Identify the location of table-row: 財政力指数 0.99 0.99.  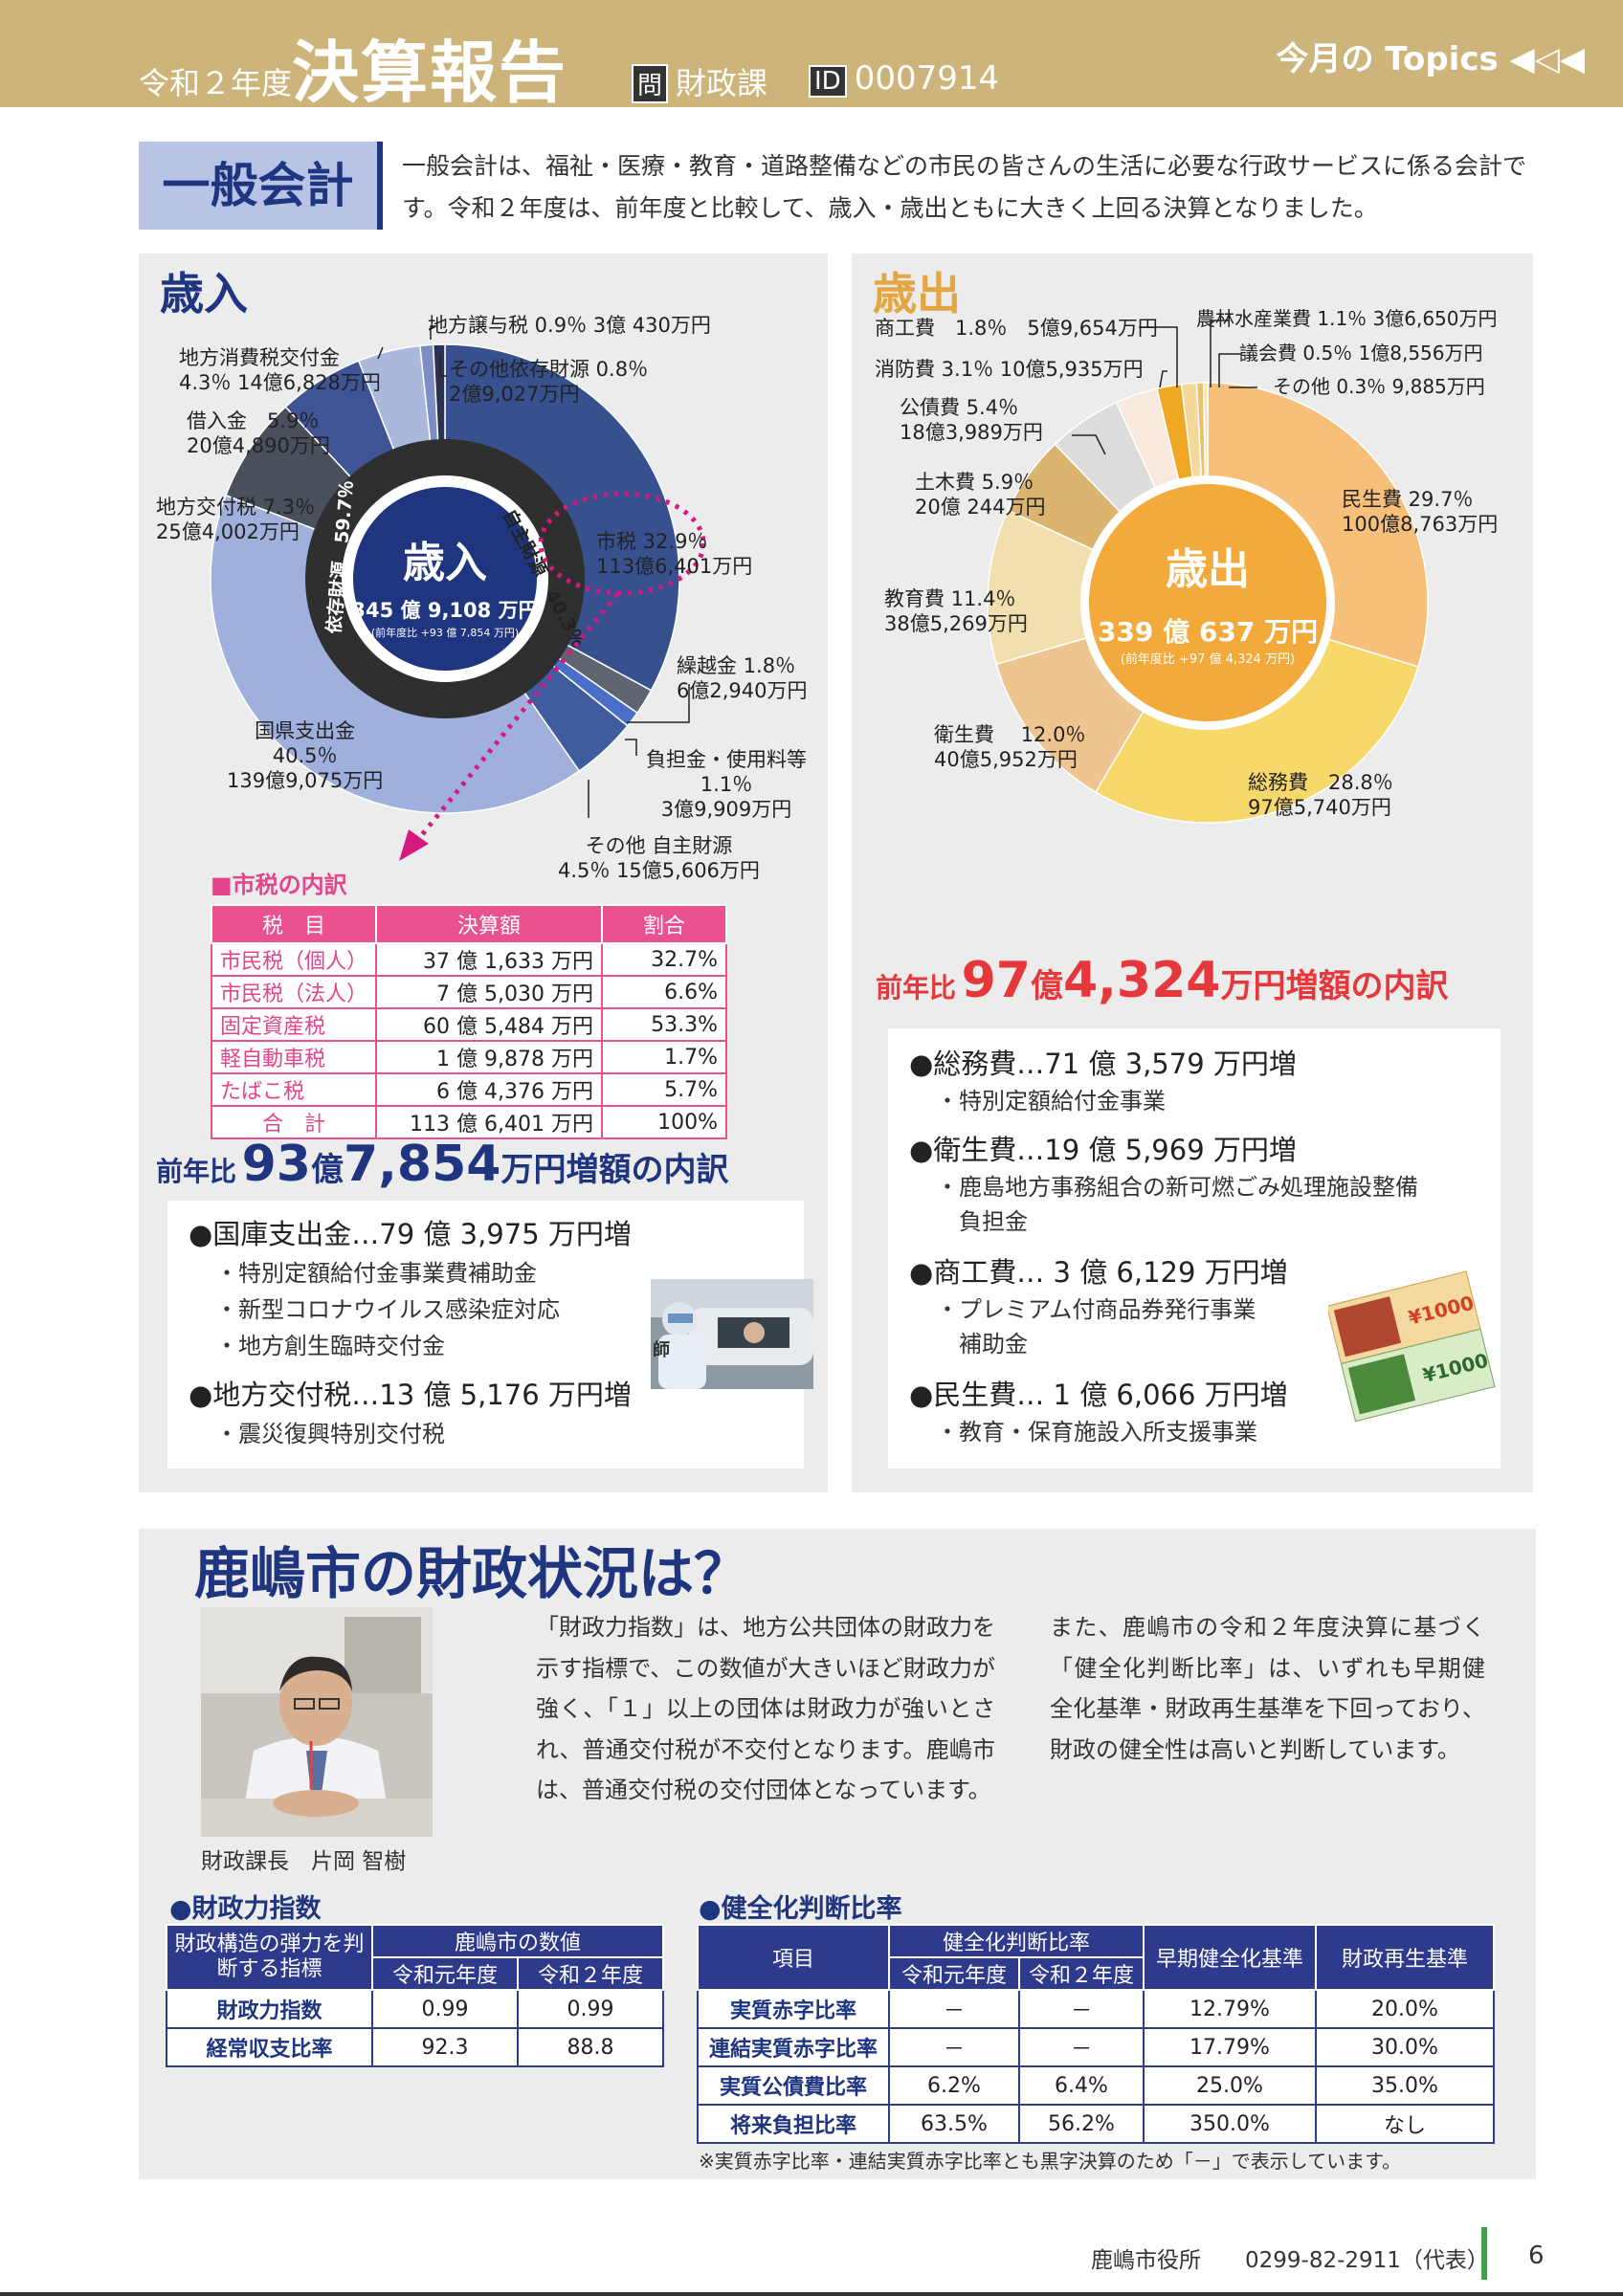
(415, 2009).